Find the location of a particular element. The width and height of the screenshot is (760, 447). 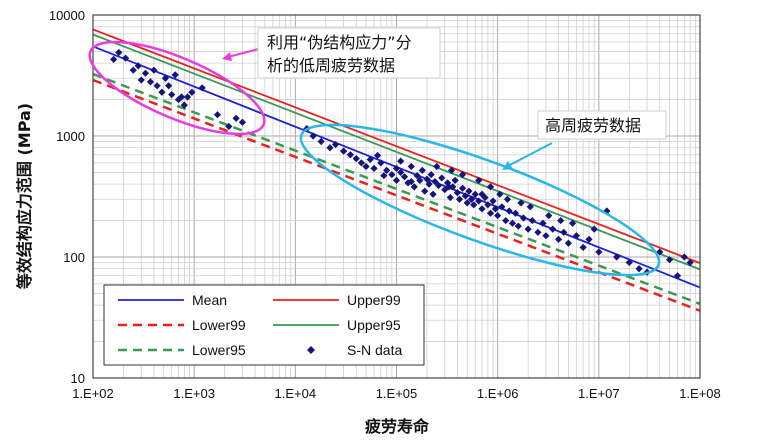

legend-marker-sn-data is located at coordinates (311, 350).